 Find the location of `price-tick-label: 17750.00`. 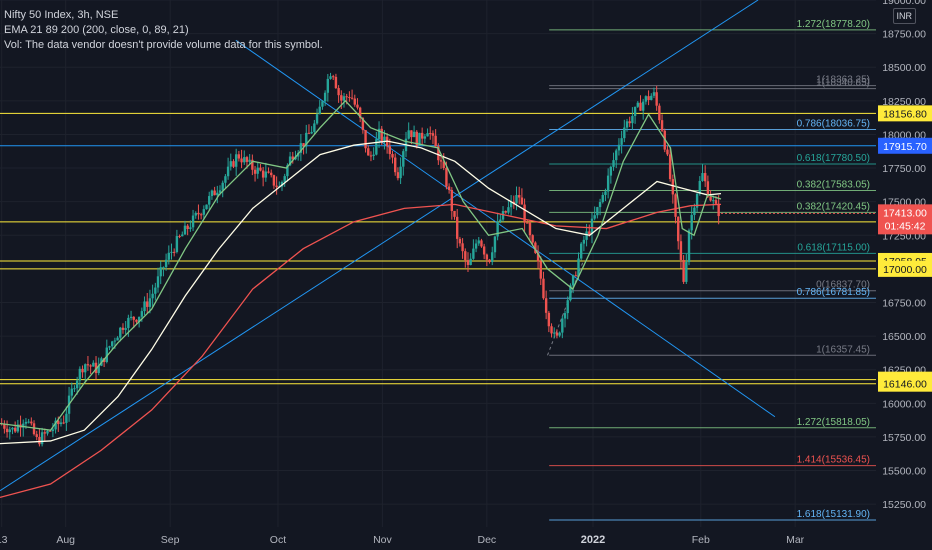

price-tick-label: 17750.00 is located at coordinates (904, 169).